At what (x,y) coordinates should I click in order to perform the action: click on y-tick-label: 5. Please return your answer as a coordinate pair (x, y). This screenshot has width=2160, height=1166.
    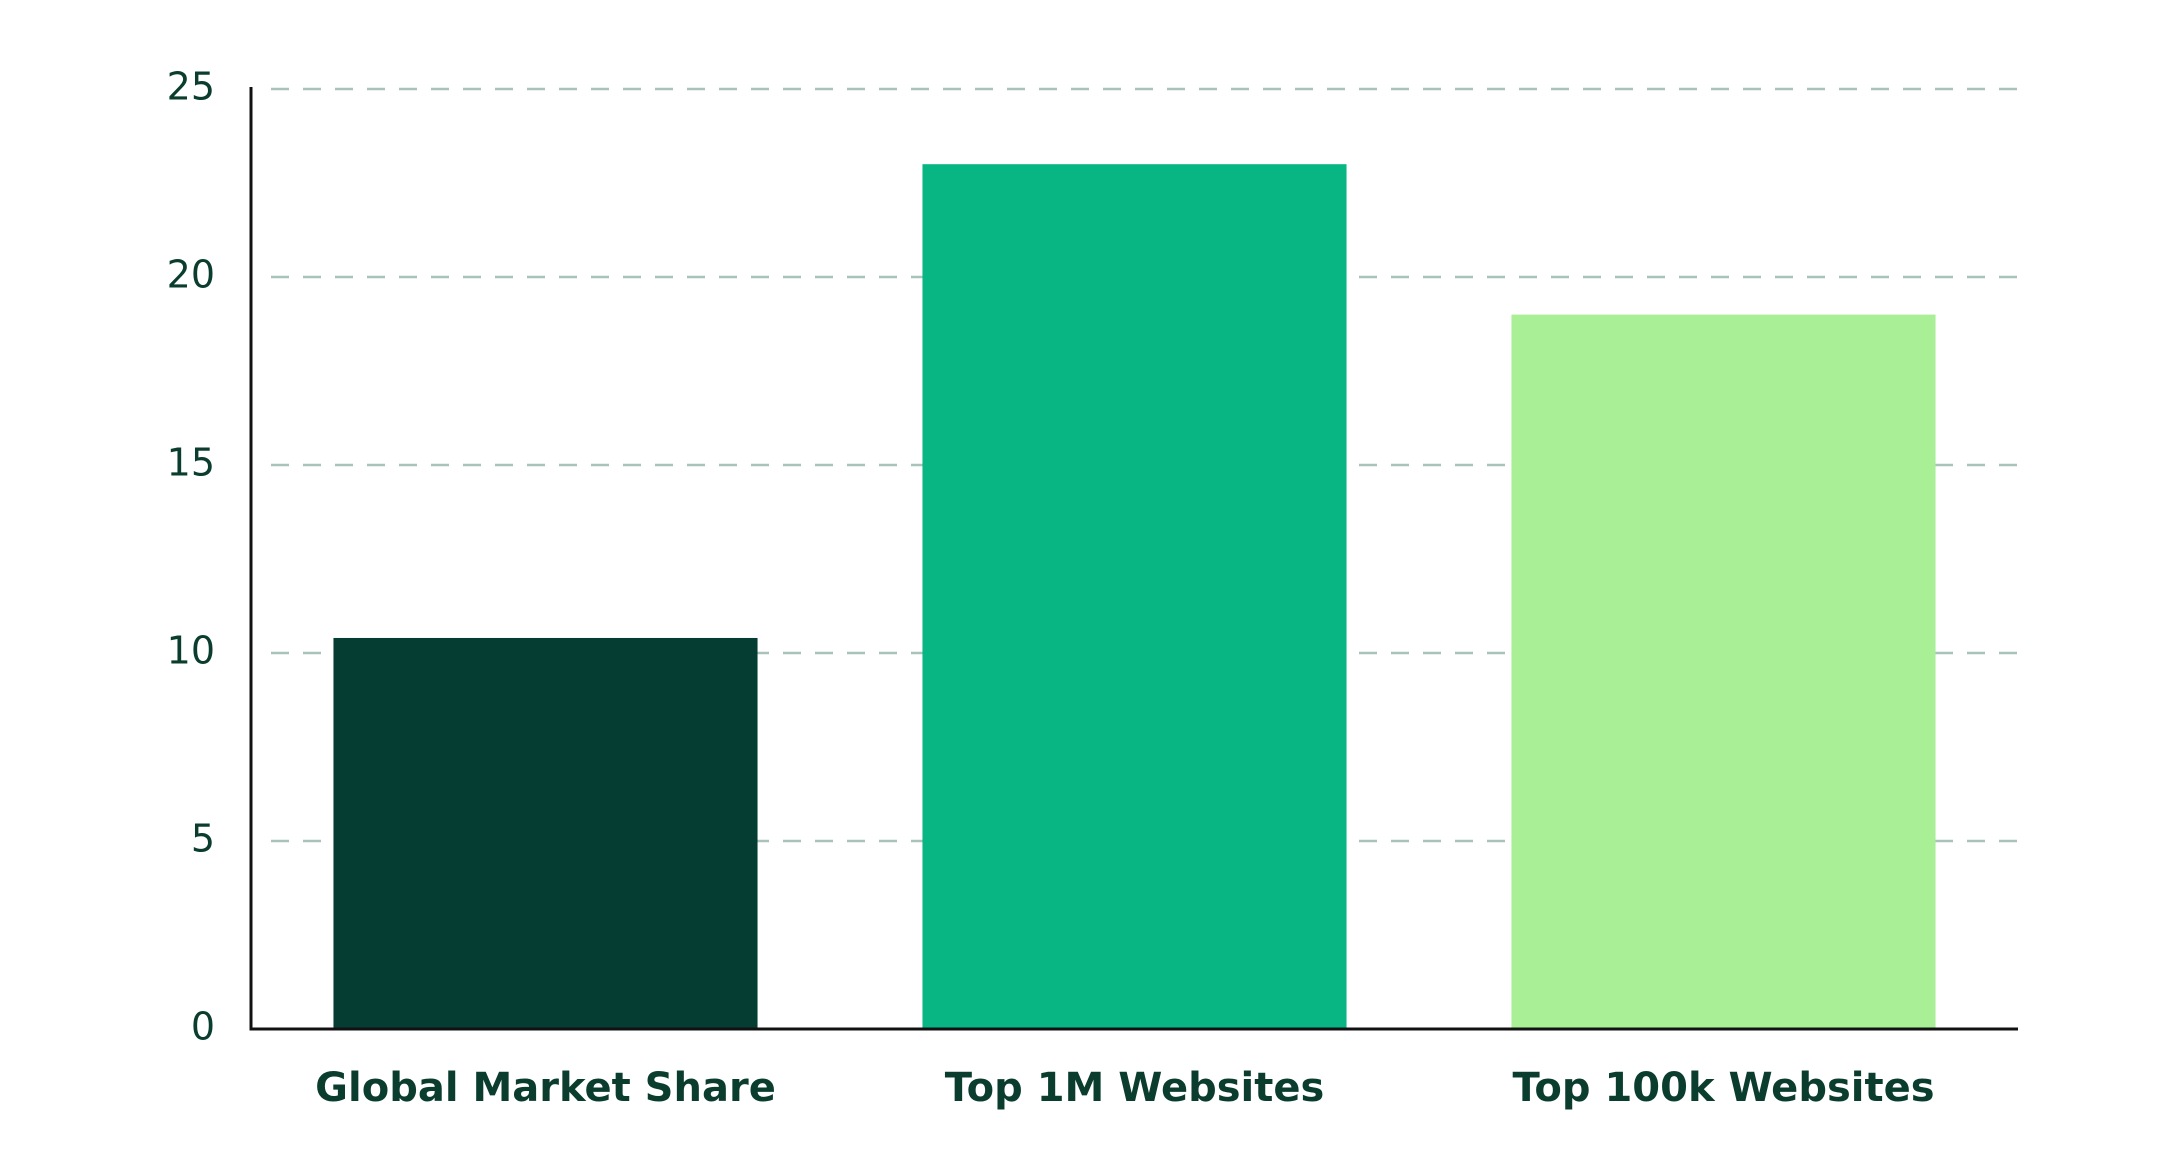
    Looking at the image, I should click on (203, 839).